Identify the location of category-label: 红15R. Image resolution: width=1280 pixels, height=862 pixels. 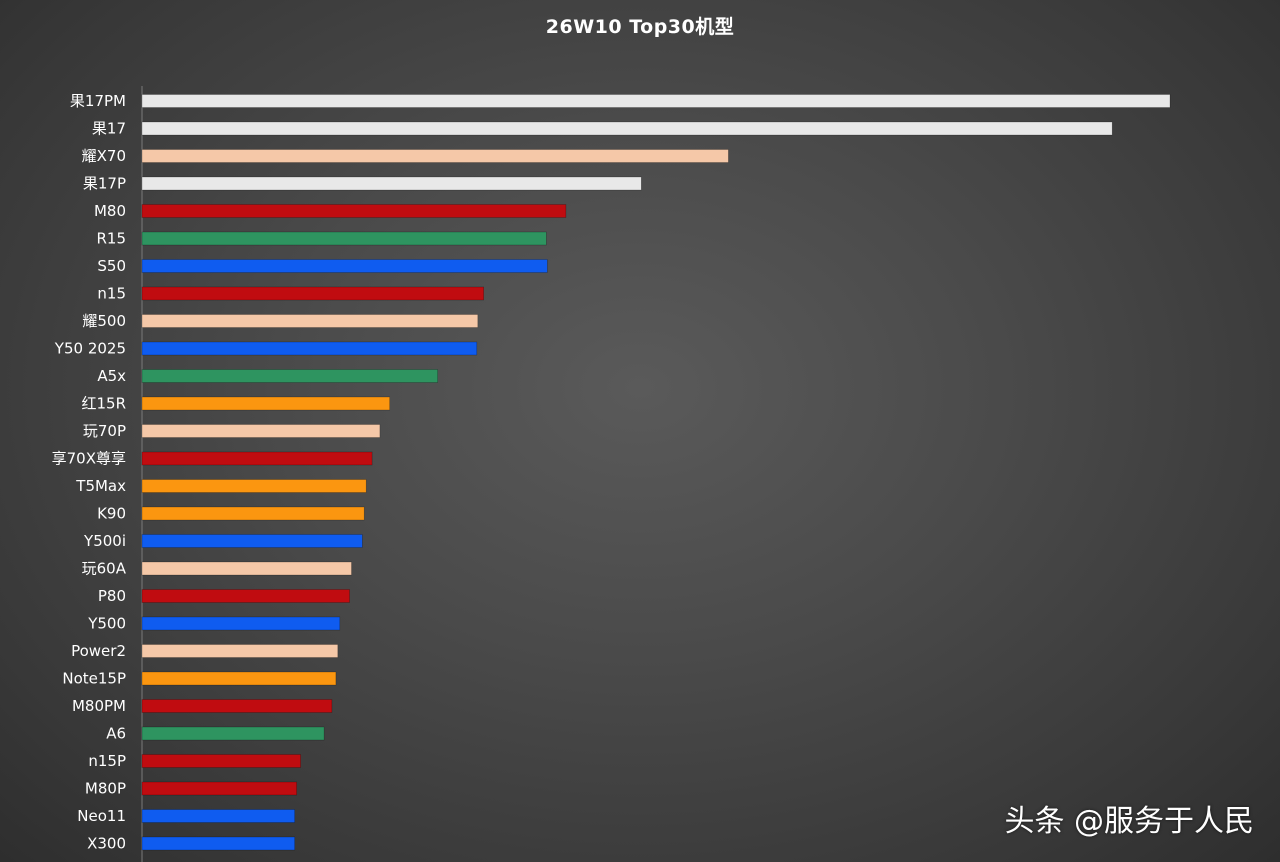
(103, 404).